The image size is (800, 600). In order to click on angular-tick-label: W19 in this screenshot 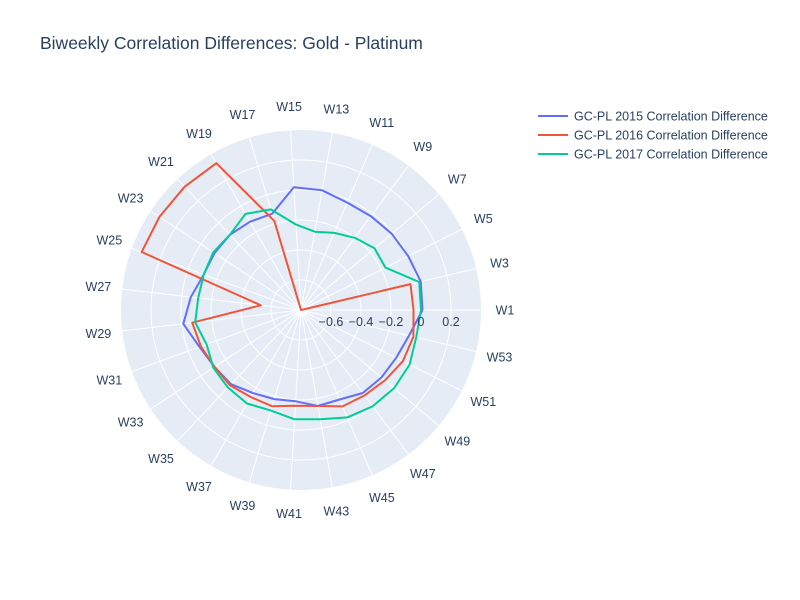, I will do `click(199, 134)`.